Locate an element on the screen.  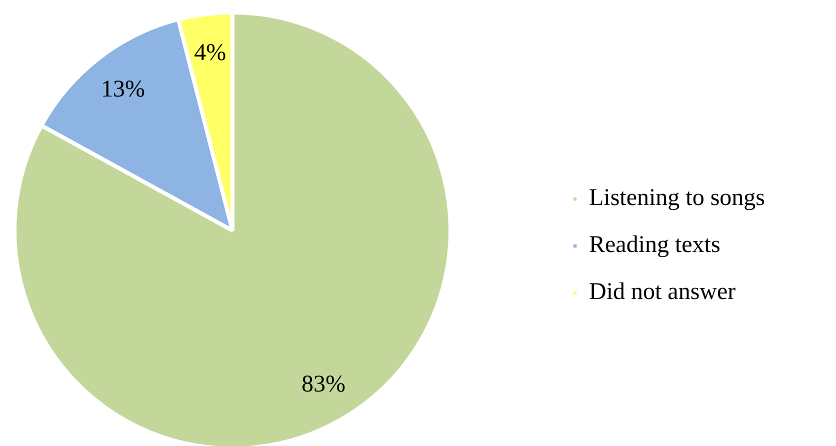
legend-label: Listening to songs is located at coordinates (677, 198).